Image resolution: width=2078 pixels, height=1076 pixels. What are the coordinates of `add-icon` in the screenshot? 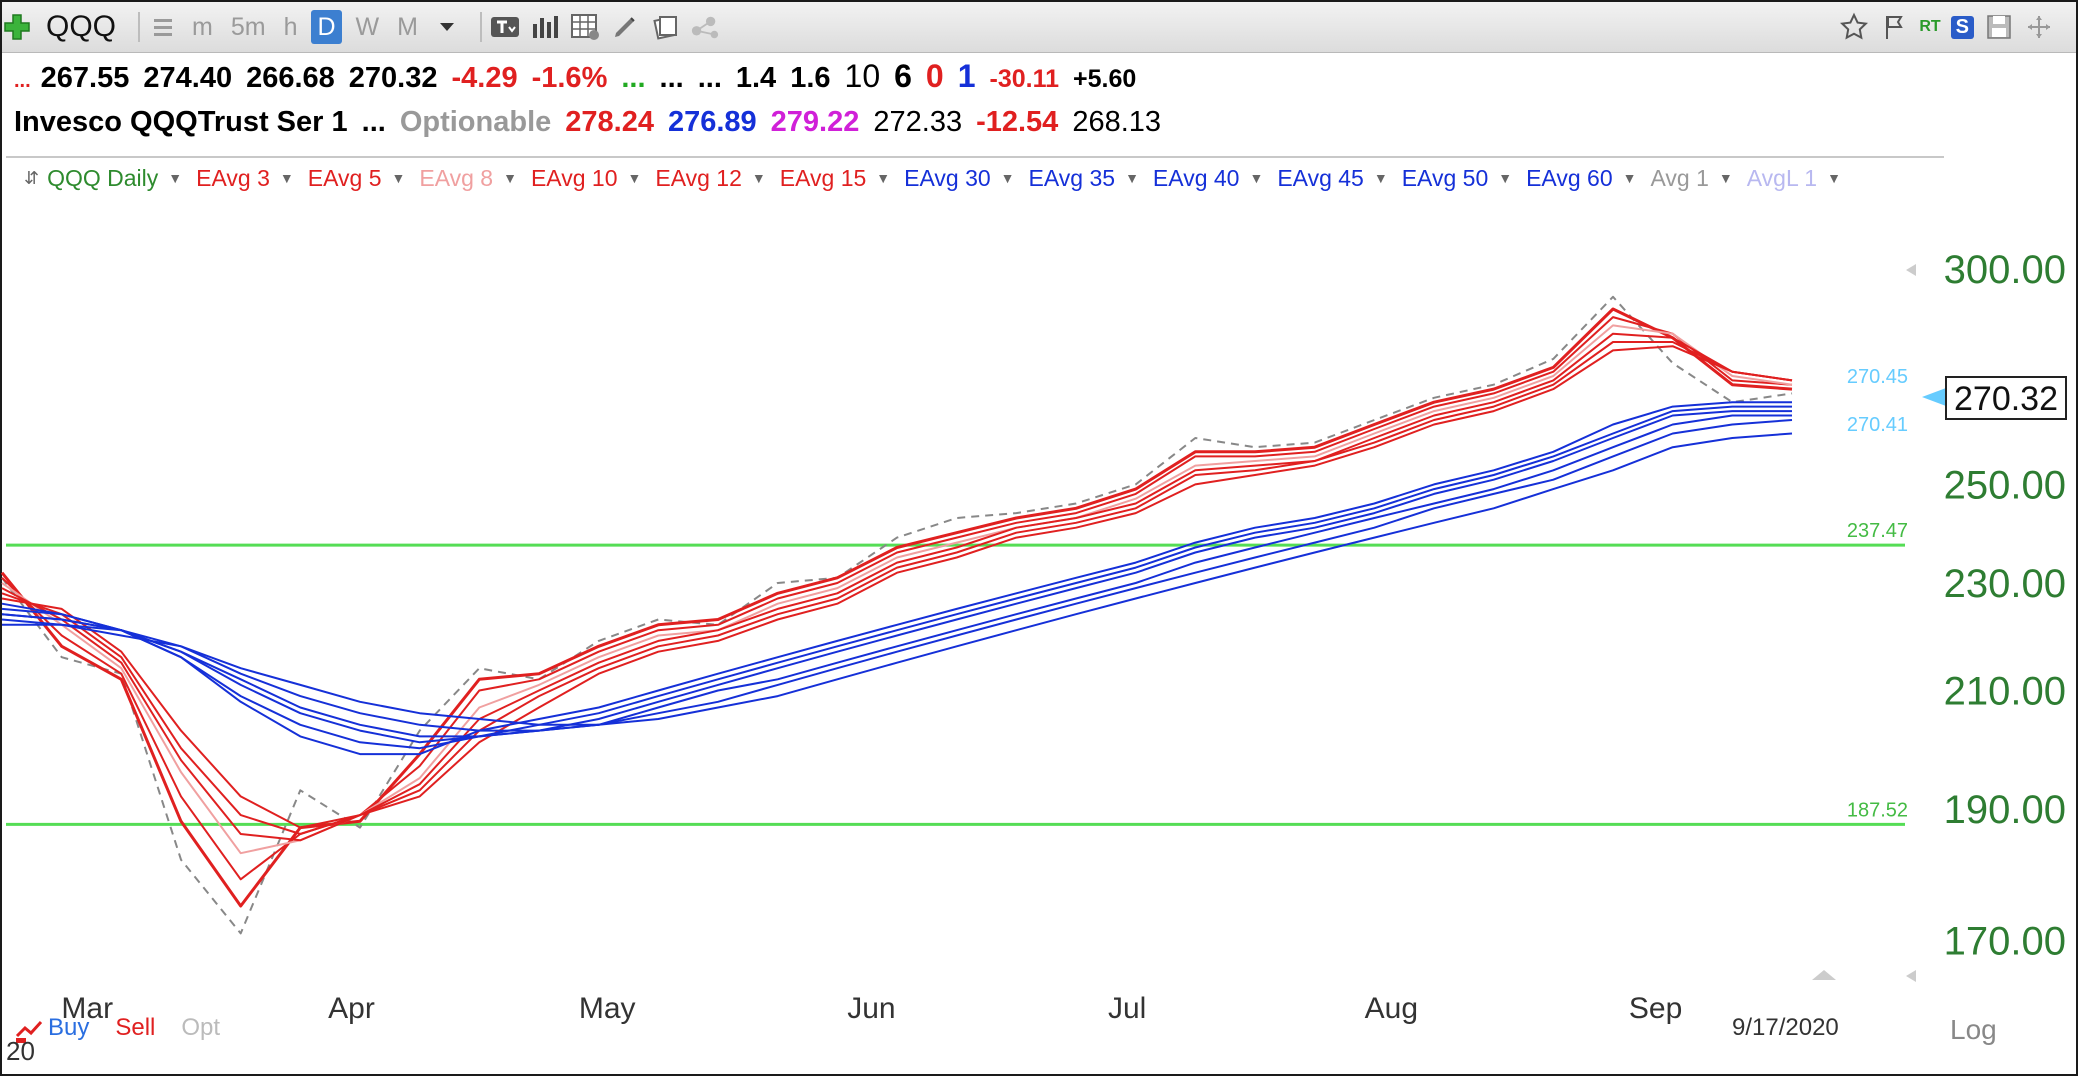 It's located at (17, 27).